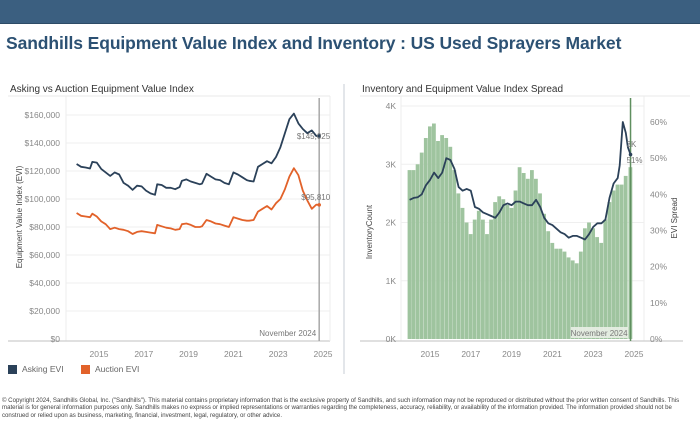 This screenshot has height=426, width=700. What do you see at coordinates (44, 311) in the screenshot?
I see `left-y-tick-label: $20,000` at bounding box center [44, 311].